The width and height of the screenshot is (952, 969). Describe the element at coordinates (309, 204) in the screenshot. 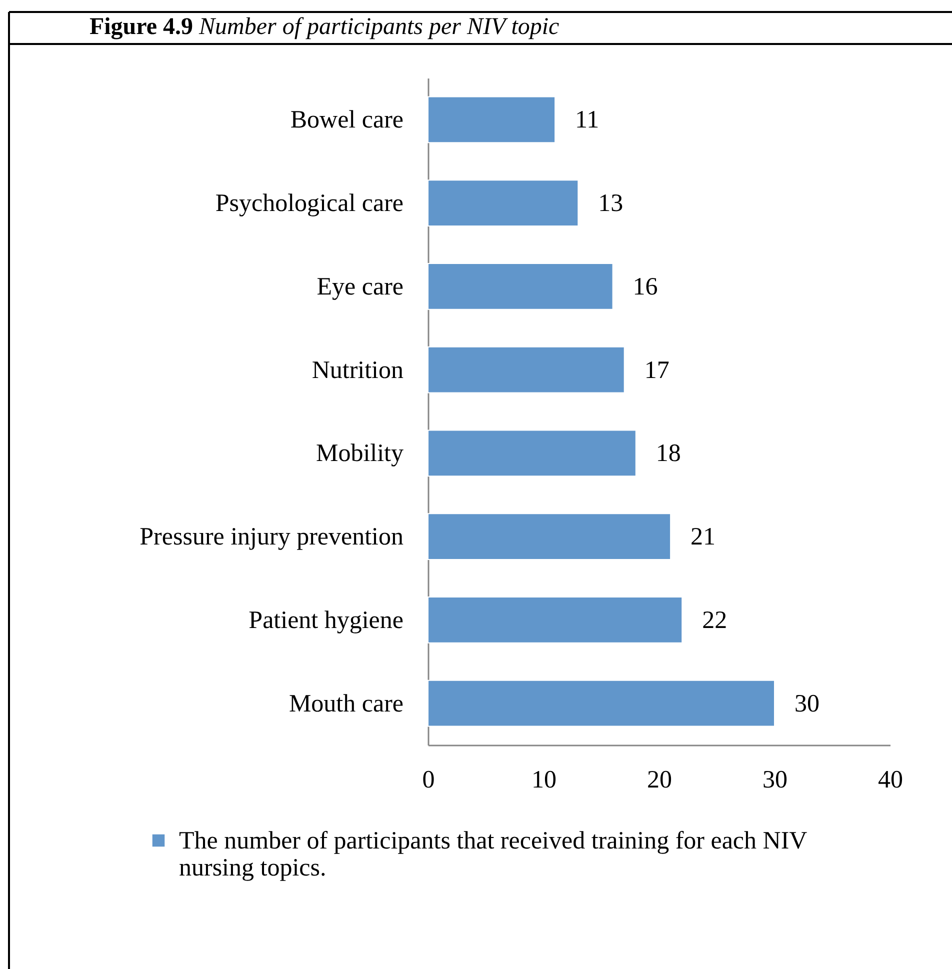

I see `y-tick-label: Psychological care` at that location.